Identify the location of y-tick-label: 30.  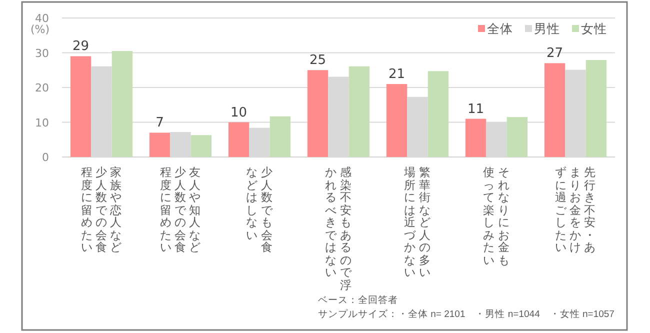
(42, 53).